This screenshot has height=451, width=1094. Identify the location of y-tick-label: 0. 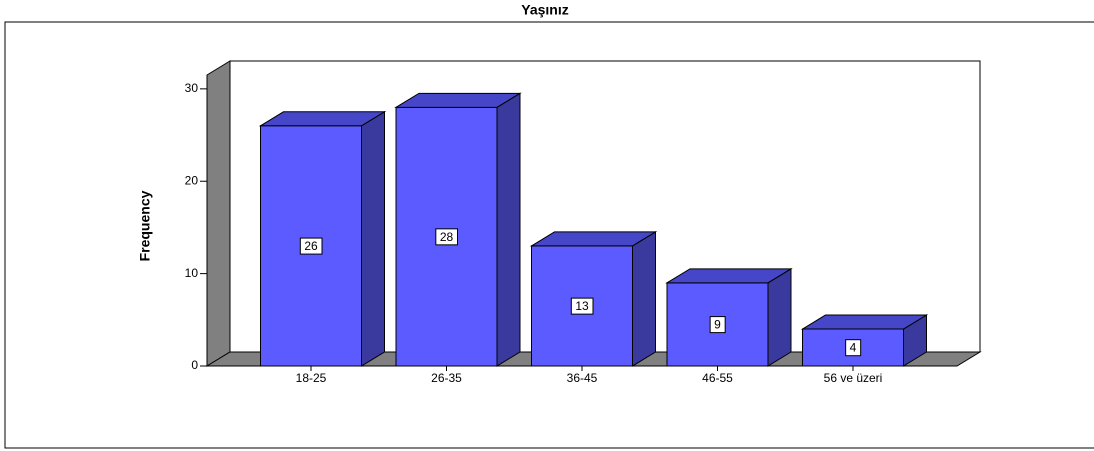
(194, 365).